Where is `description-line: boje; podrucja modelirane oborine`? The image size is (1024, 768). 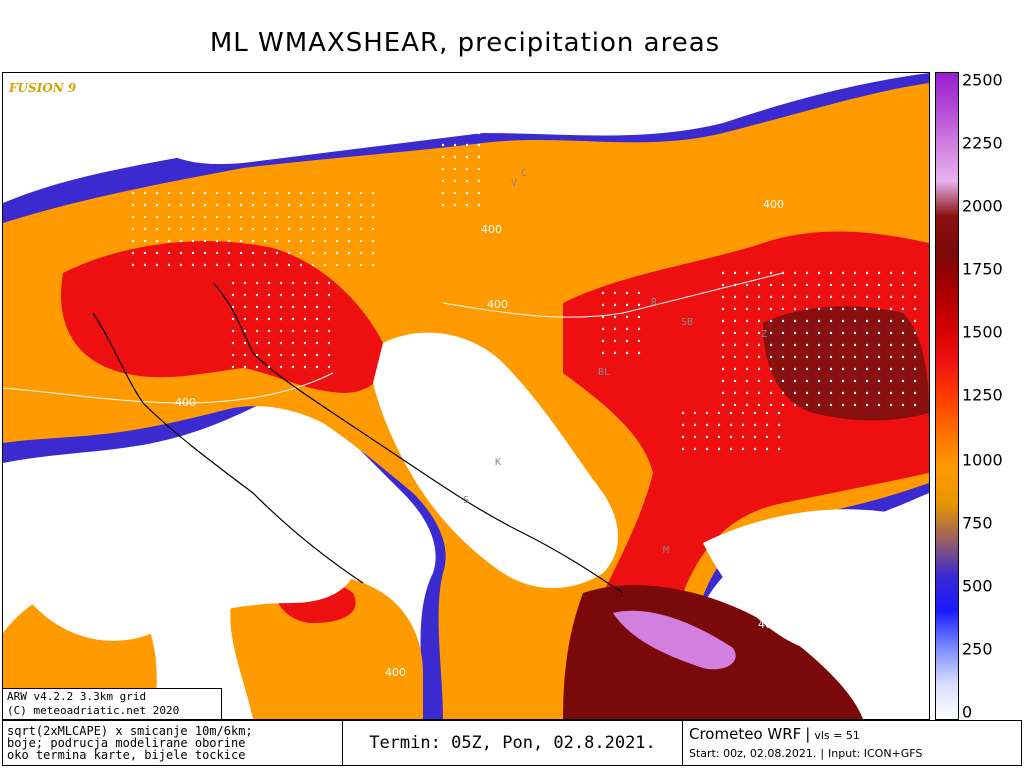
description-line: boje; podrucja modelirane oborine is located at coordinates (126, 743).